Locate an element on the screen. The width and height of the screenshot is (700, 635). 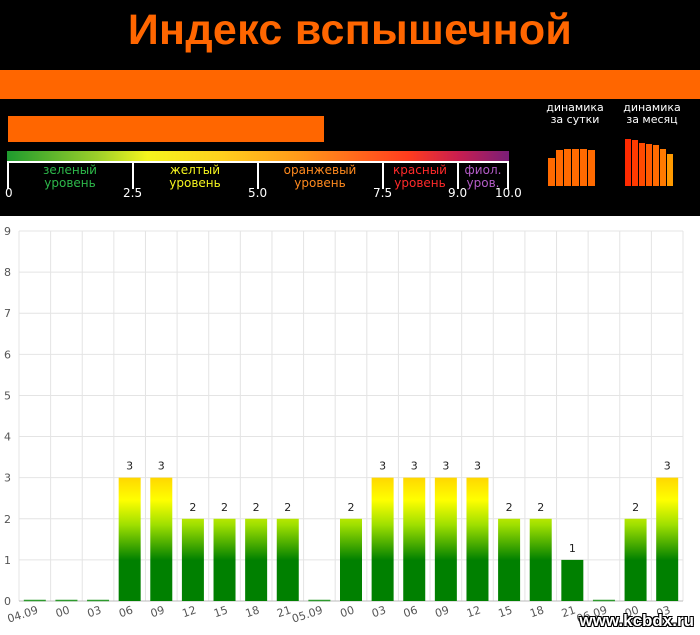
scale-tick-label-0: 0 is located at coordinates (9, 193).